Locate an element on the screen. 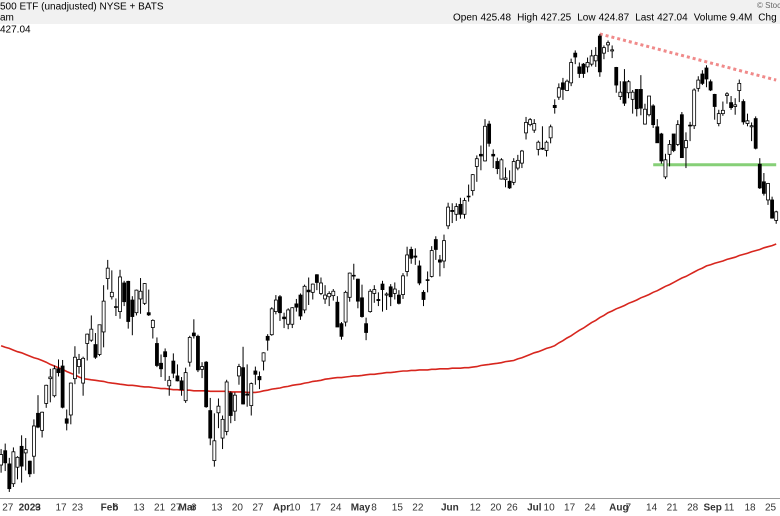 Image resolution: width=780 pixels, height=516 pixels. x-tick-label: 24 is located at coordinates (336, 508).